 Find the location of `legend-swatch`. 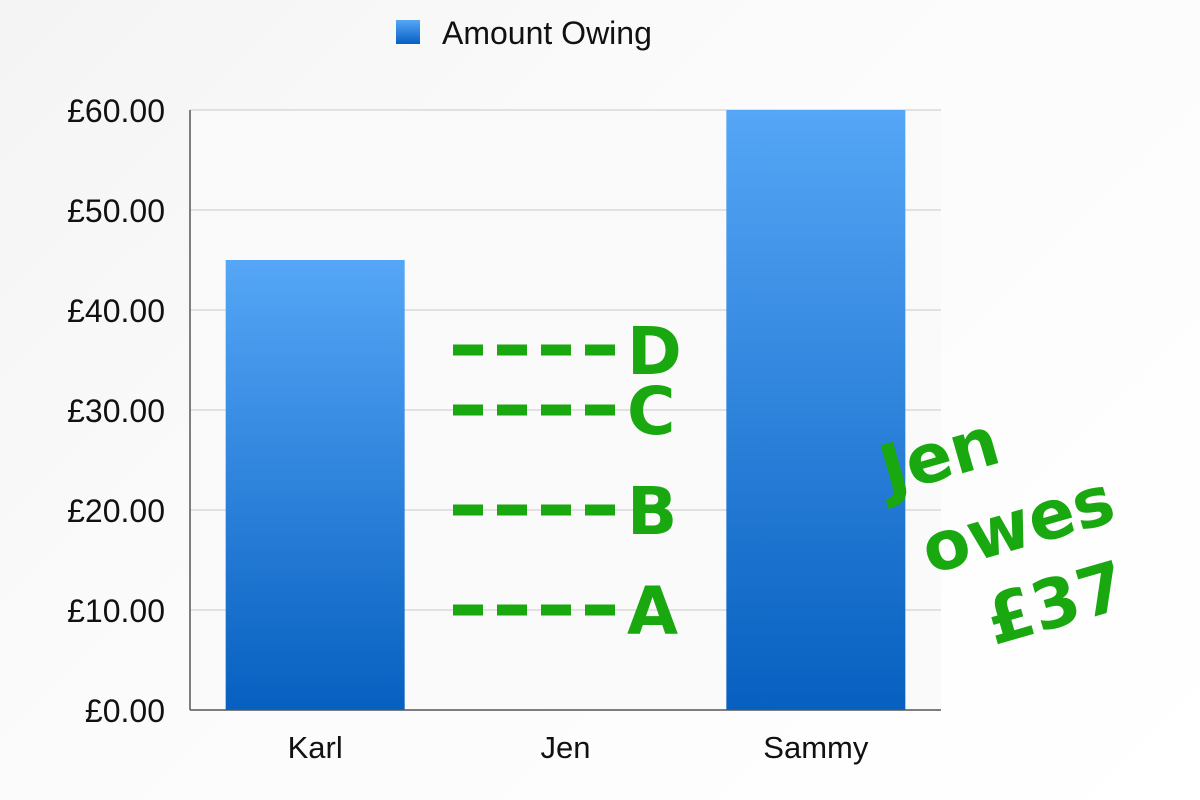

legend-swatch is located at coordinates (408, 32).